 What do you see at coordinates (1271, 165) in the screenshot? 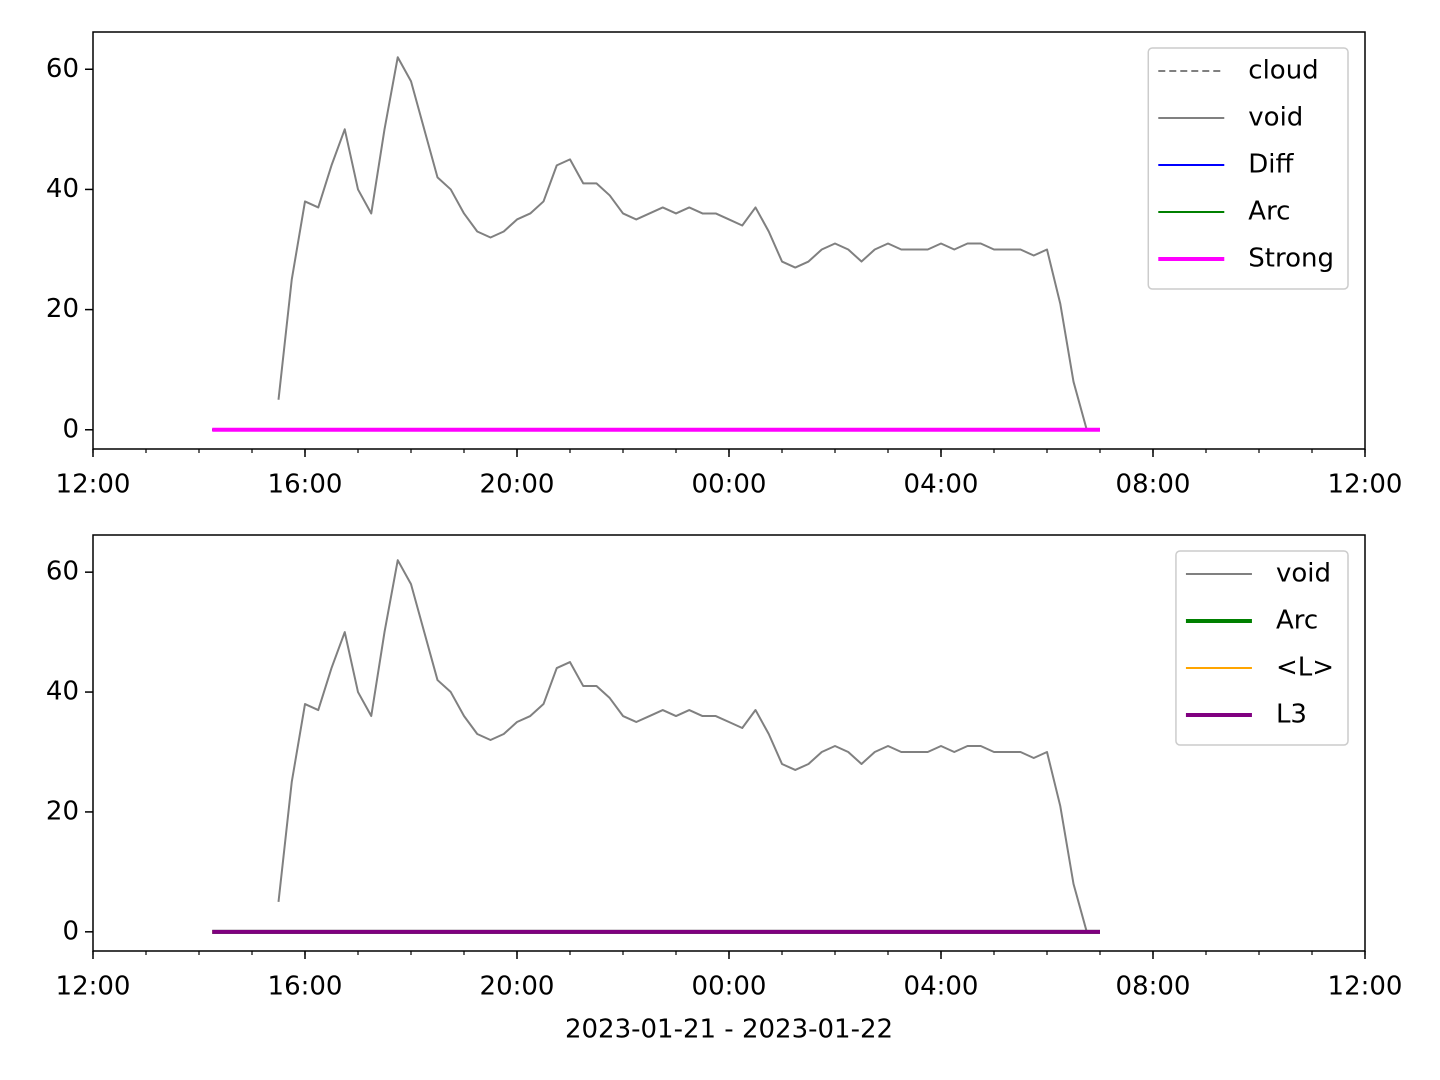
I see `legend-label: Diff` at bounding box center [1271, 165].